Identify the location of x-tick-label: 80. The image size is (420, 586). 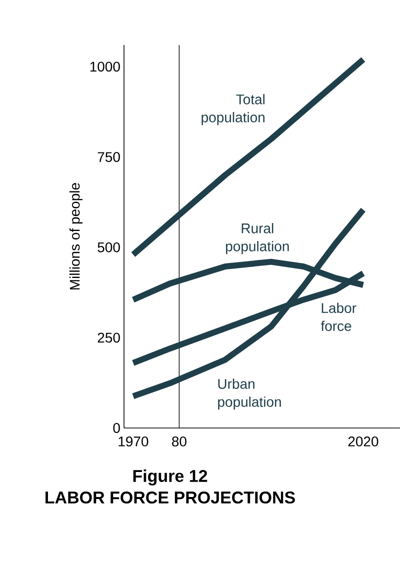
(179, 441).